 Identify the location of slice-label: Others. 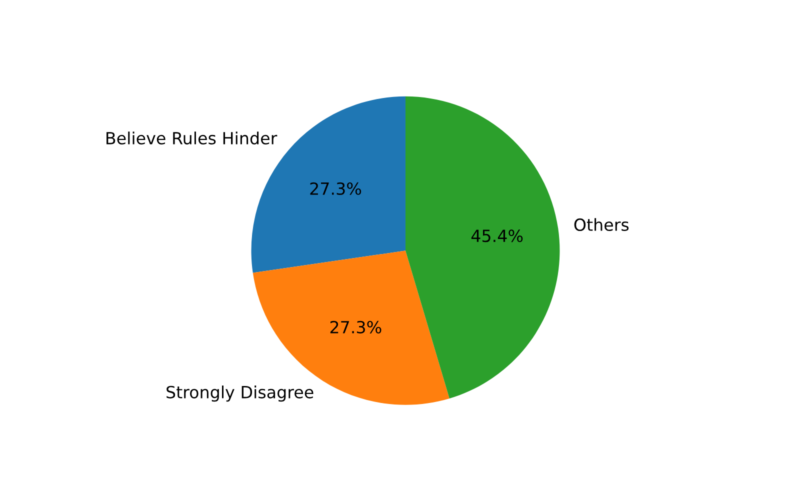
(601, 225).